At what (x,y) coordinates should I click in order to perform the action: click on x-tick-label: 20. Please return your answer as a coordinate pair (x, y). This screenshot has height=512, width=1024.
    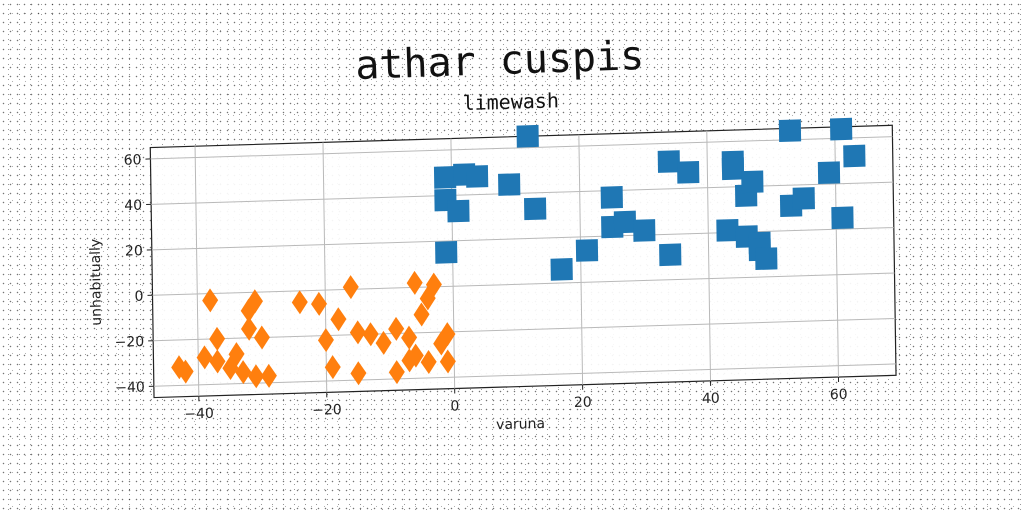
    Looking at the image, I should click on (583, 402).